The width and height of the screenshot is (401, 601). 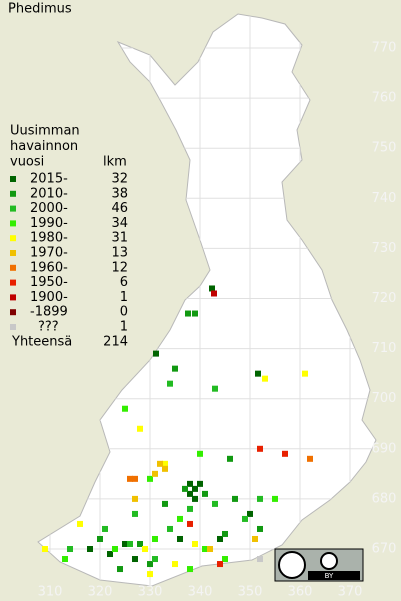 I want to click on x-tick-label: 340, so click(x=200, y=592).